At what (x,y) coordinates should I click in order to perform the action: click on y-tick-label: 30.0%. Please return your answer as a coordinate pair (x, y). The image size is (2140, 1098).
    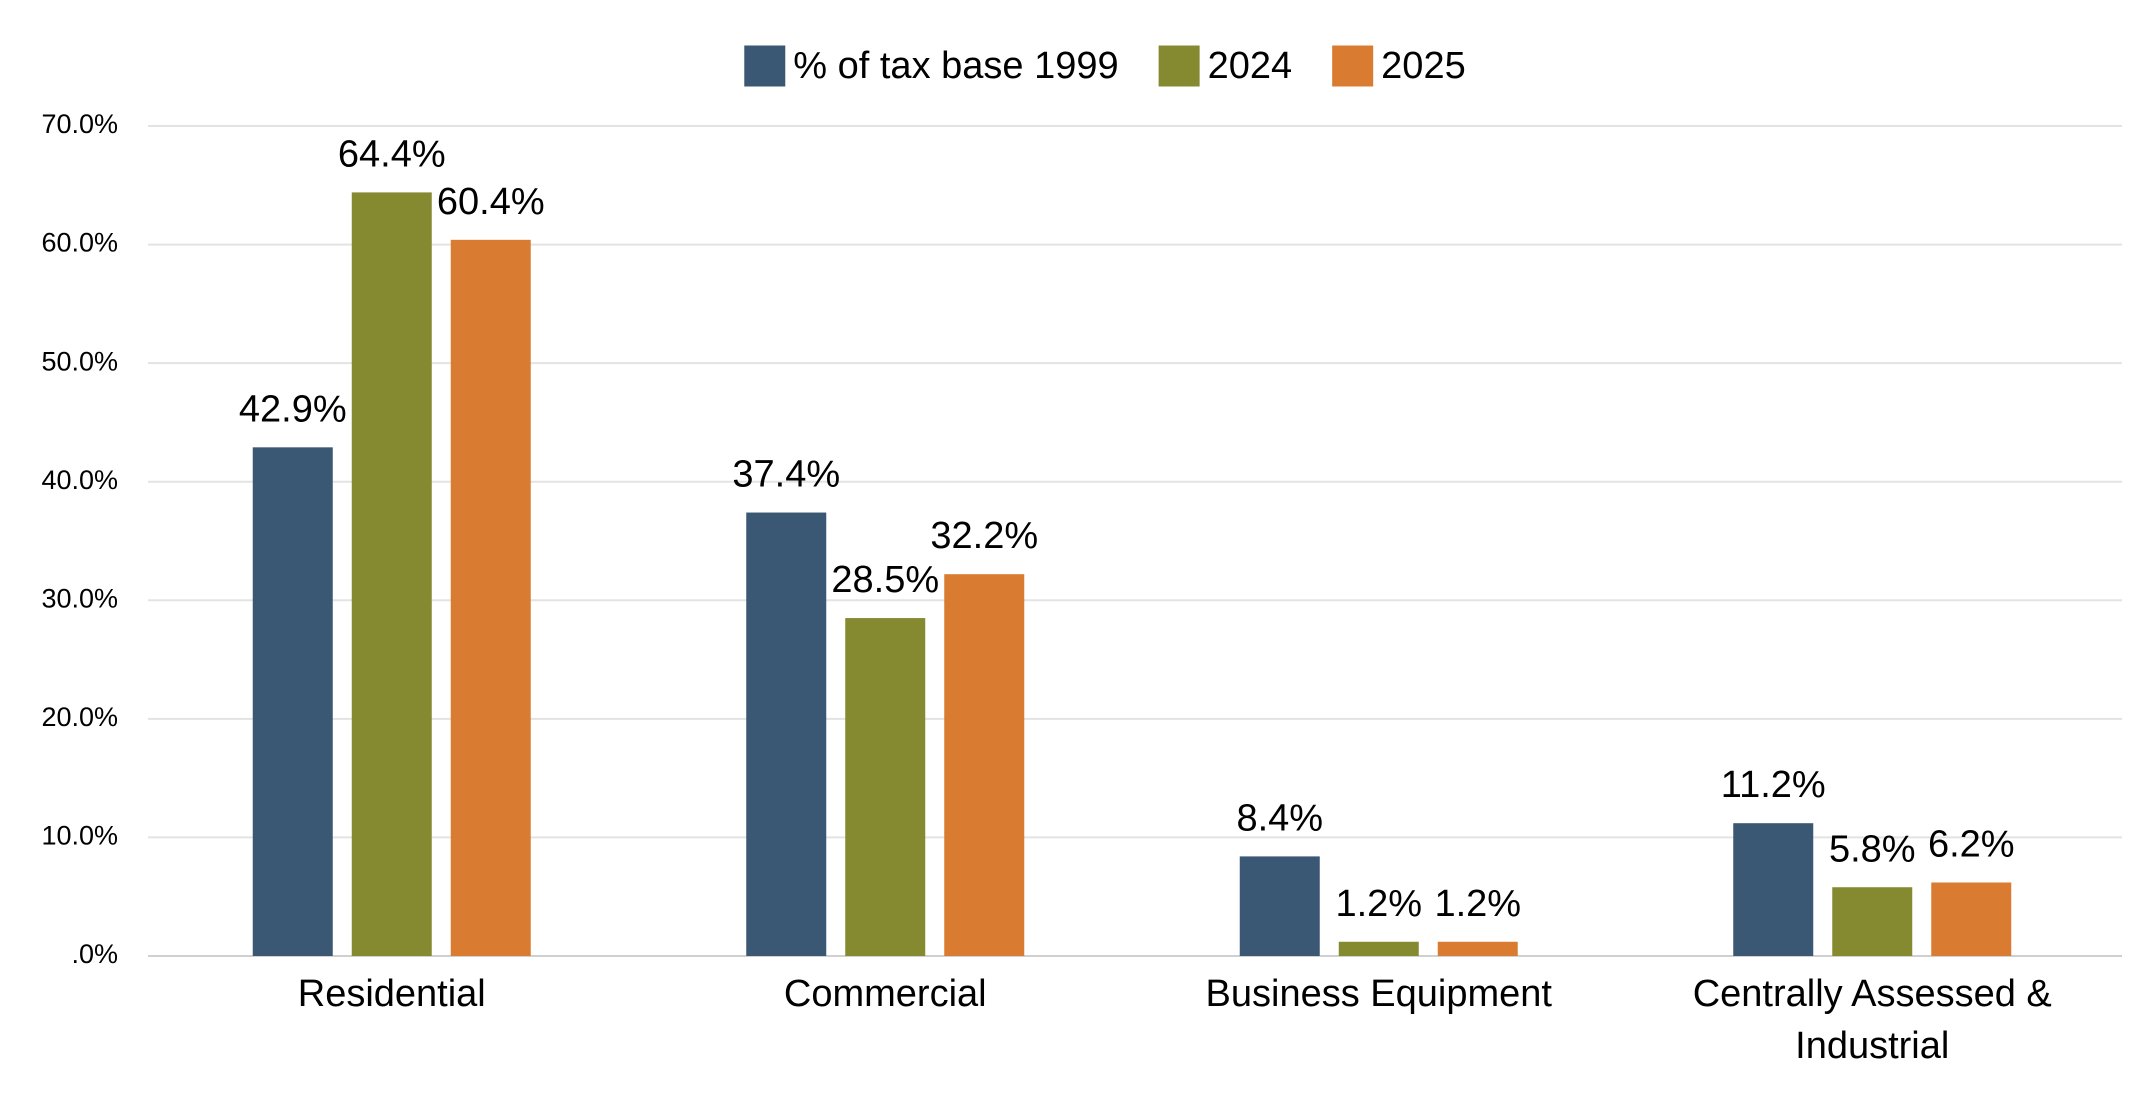
    Looking at the image, I should click on (79, 598).